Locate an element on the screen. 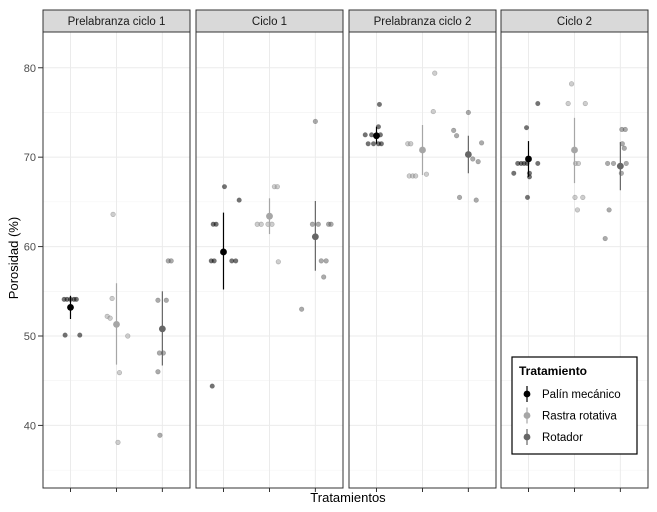 The width and height of the screenshot is (657, 512). facet-strip-title: Prelabranza ciclo 2 is located at coordinates (423, 22).